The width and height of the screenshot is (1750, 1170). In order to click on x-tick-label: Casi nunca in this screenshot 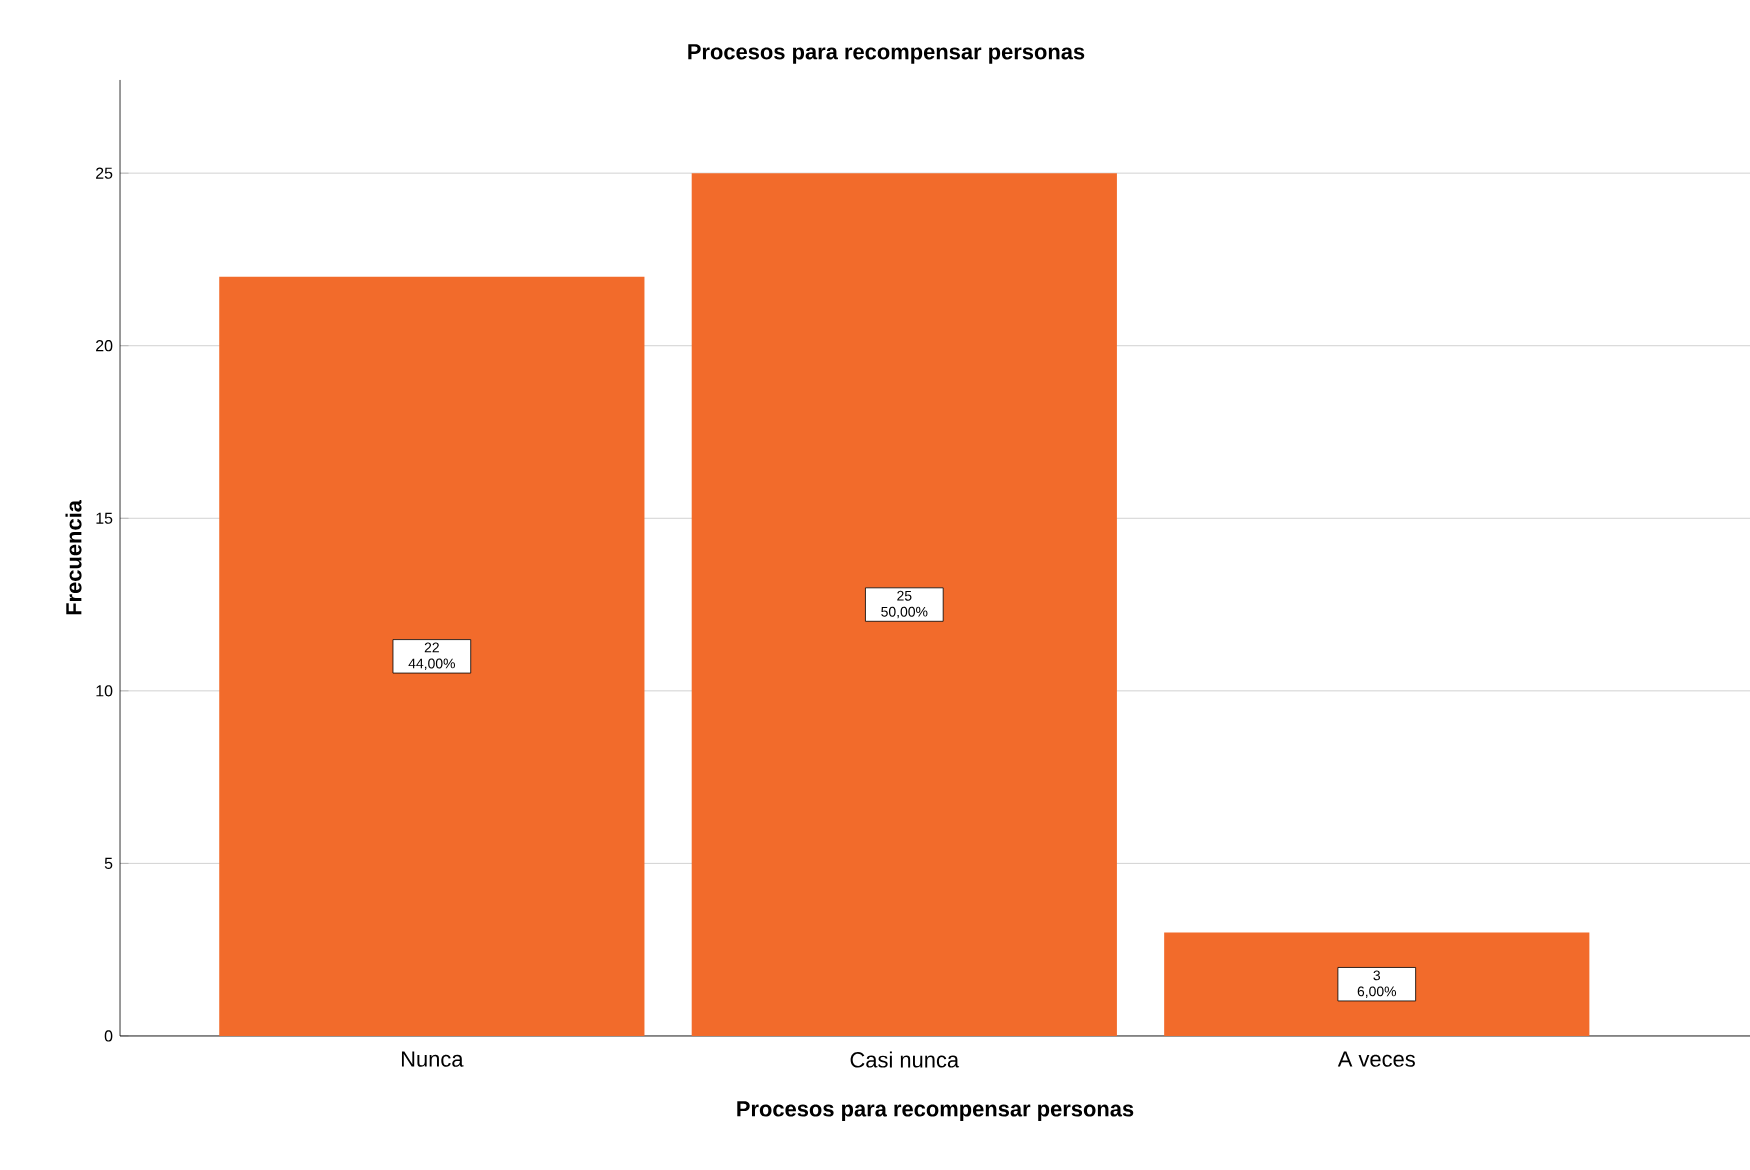, I will do `click(905, 1059)`.